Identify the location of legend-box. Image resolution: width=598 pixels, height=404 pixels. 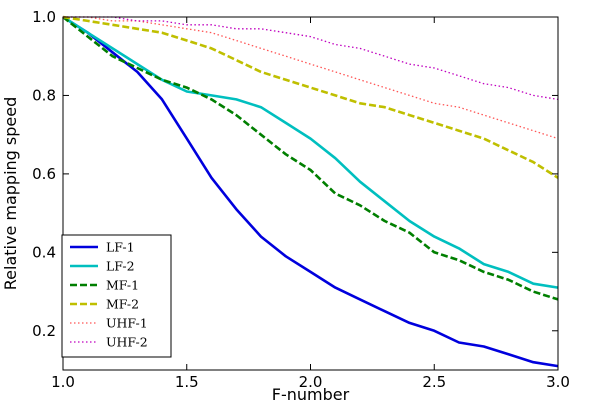
(116, 296).